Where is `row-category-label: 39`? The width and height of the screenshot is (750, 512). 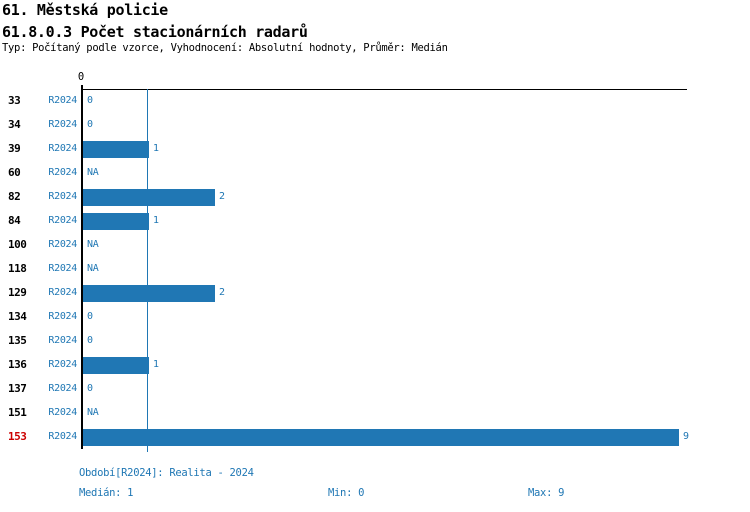
row-category-label: 39 is located at coordinates (14, 148).